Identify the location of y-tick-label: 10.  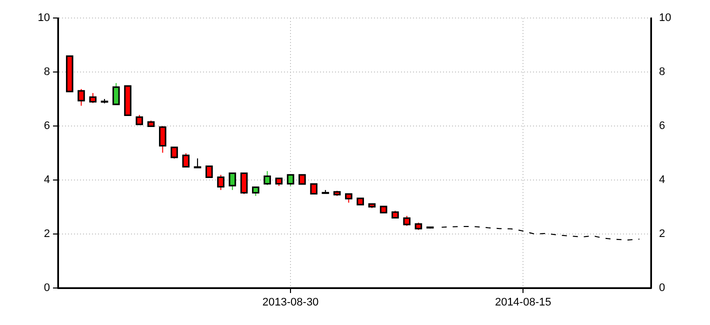
(44, 18).